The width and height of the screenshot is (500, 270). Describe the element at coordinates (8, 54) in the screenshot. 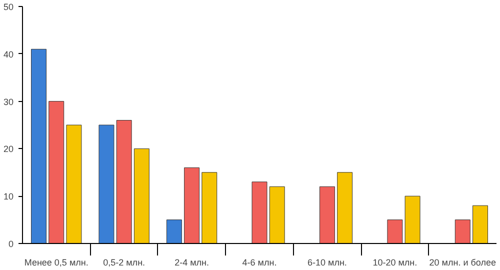

I see `y-tick-label: 40` at that location.